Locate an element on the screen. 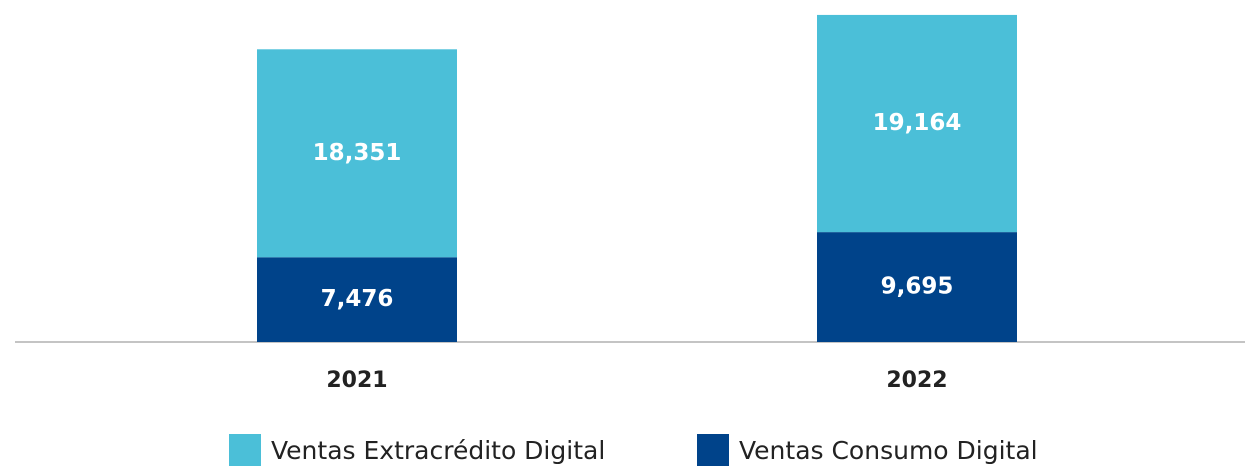 The width and height of the screenshot is (1245, 469). value-label: 9,695 is located at coordinates (917, 287).